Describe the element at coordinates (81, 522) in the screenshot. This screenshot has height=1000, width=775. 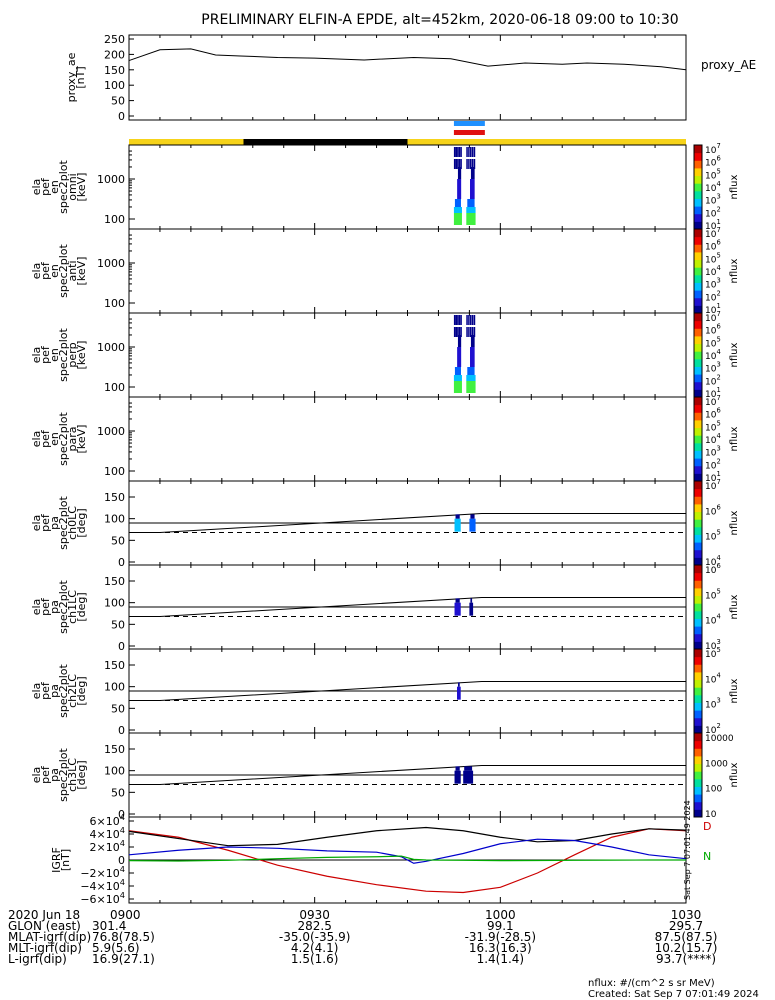
I see `ylabel-line: [deg]` at that location.